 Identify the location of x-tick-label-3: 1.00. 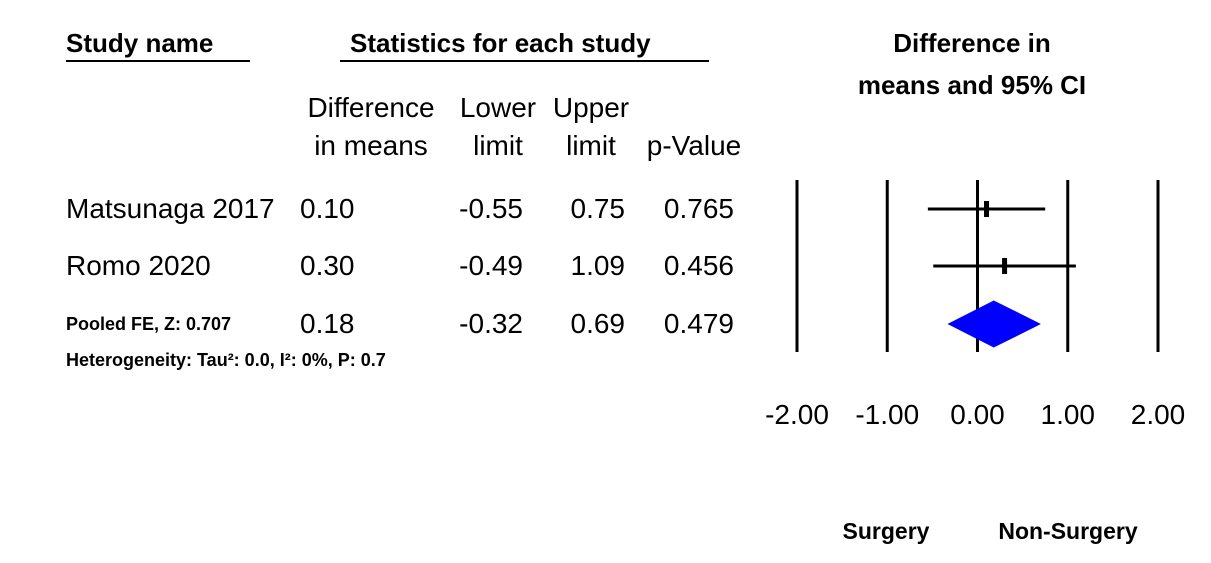
(1068, 414).